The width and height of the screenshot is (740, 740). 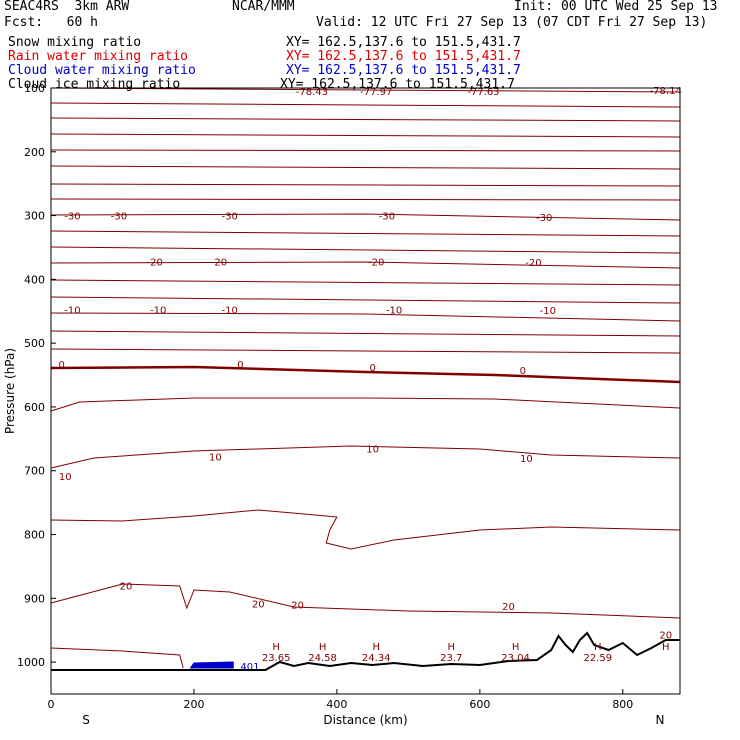 I want to click on high-value: 23.04, so click(x=515, y=658).